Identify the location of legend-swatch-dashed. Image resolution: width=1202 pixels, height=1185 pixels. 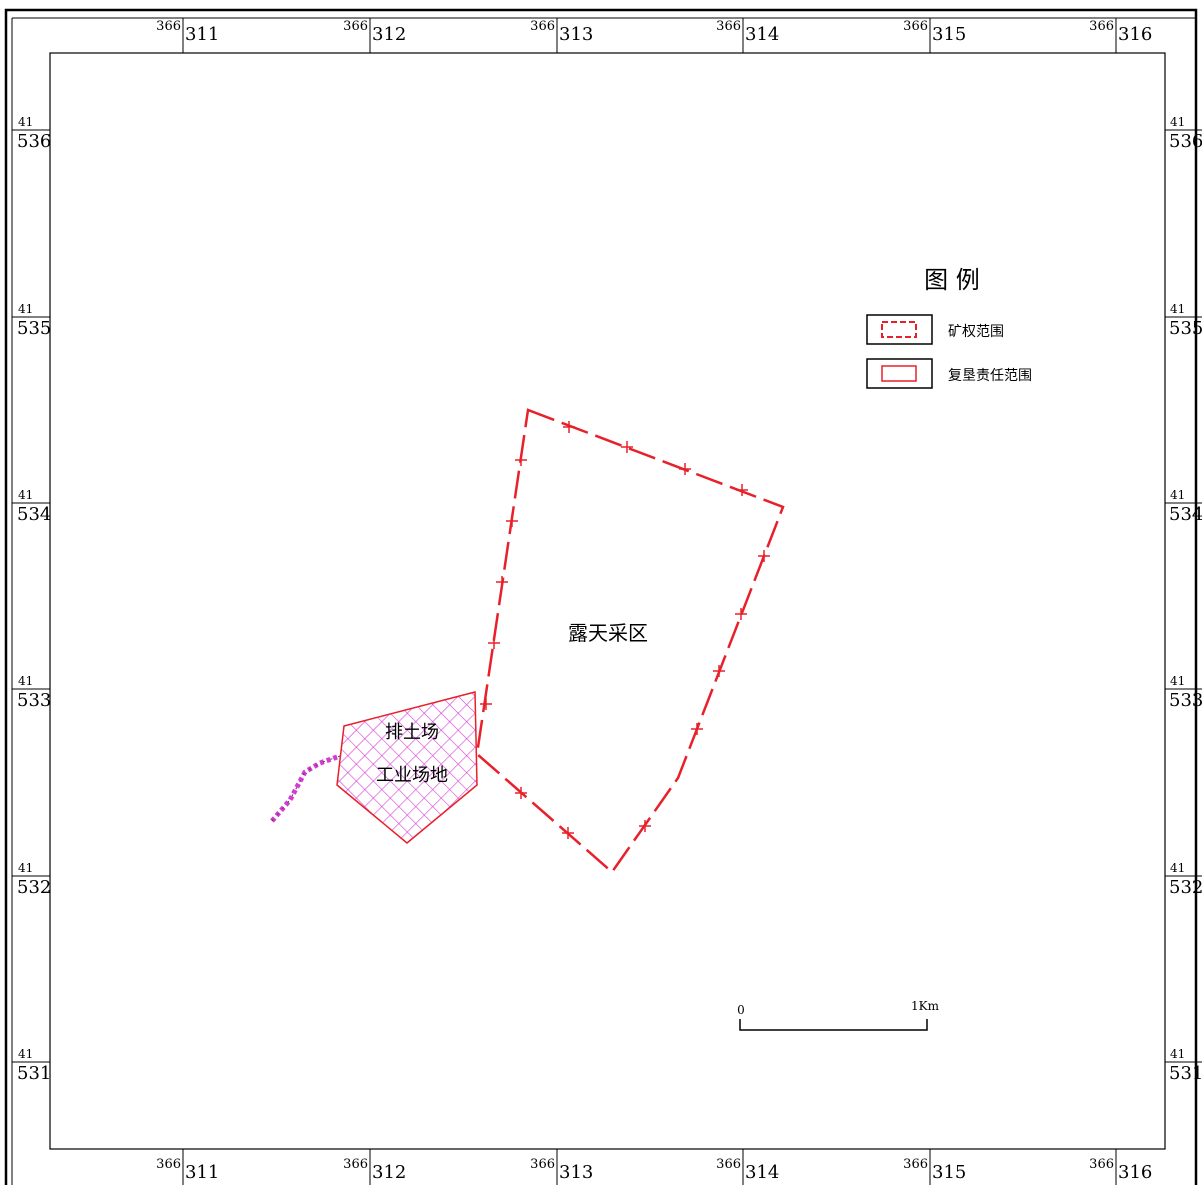
(899, 329).